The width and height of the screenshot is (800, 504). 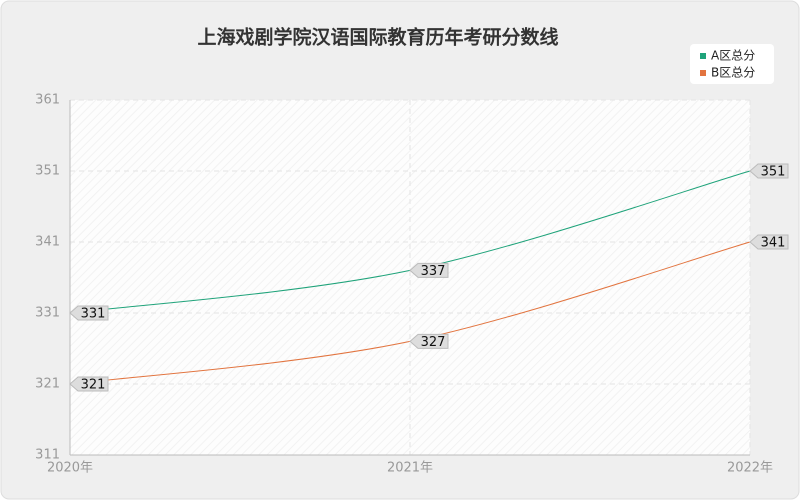 What do you see at coordinates (47, 100) in the screenshot?
I see `y-tick-label: 361` at bounding box center [47, 100].